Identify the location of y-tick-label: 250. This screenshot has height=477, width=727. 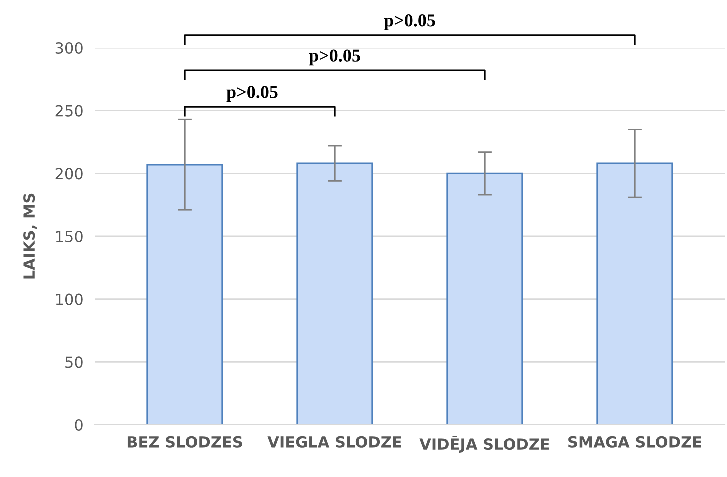
(69, 111).